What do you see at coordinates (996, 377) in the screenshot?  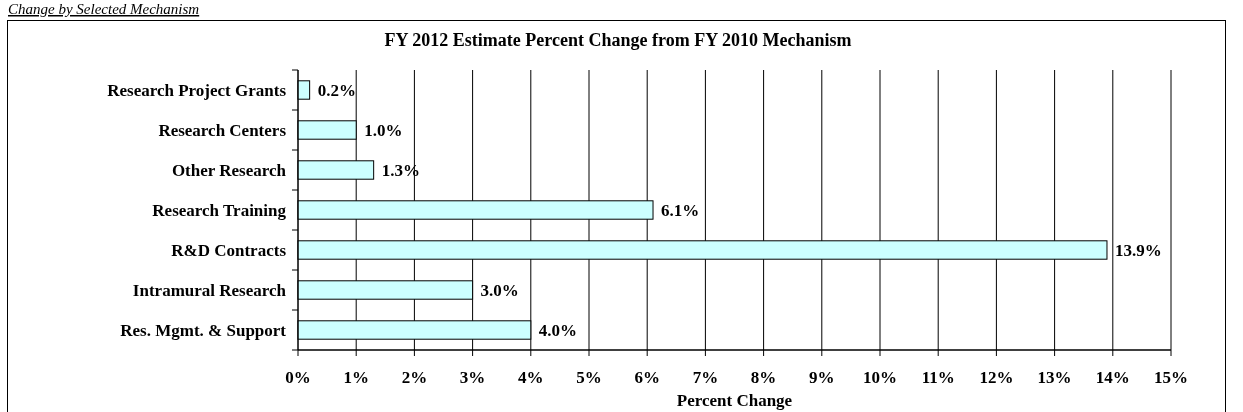 I see `x-tick-label: 12%` at bounding box center [996, 377].